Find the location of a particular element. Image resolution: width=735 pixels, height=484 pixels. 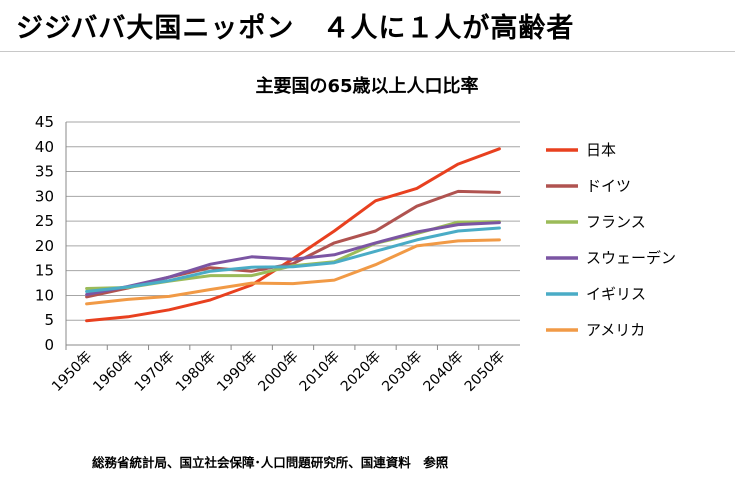

y-tick-label: 0 is located at coordinates (49, 345).